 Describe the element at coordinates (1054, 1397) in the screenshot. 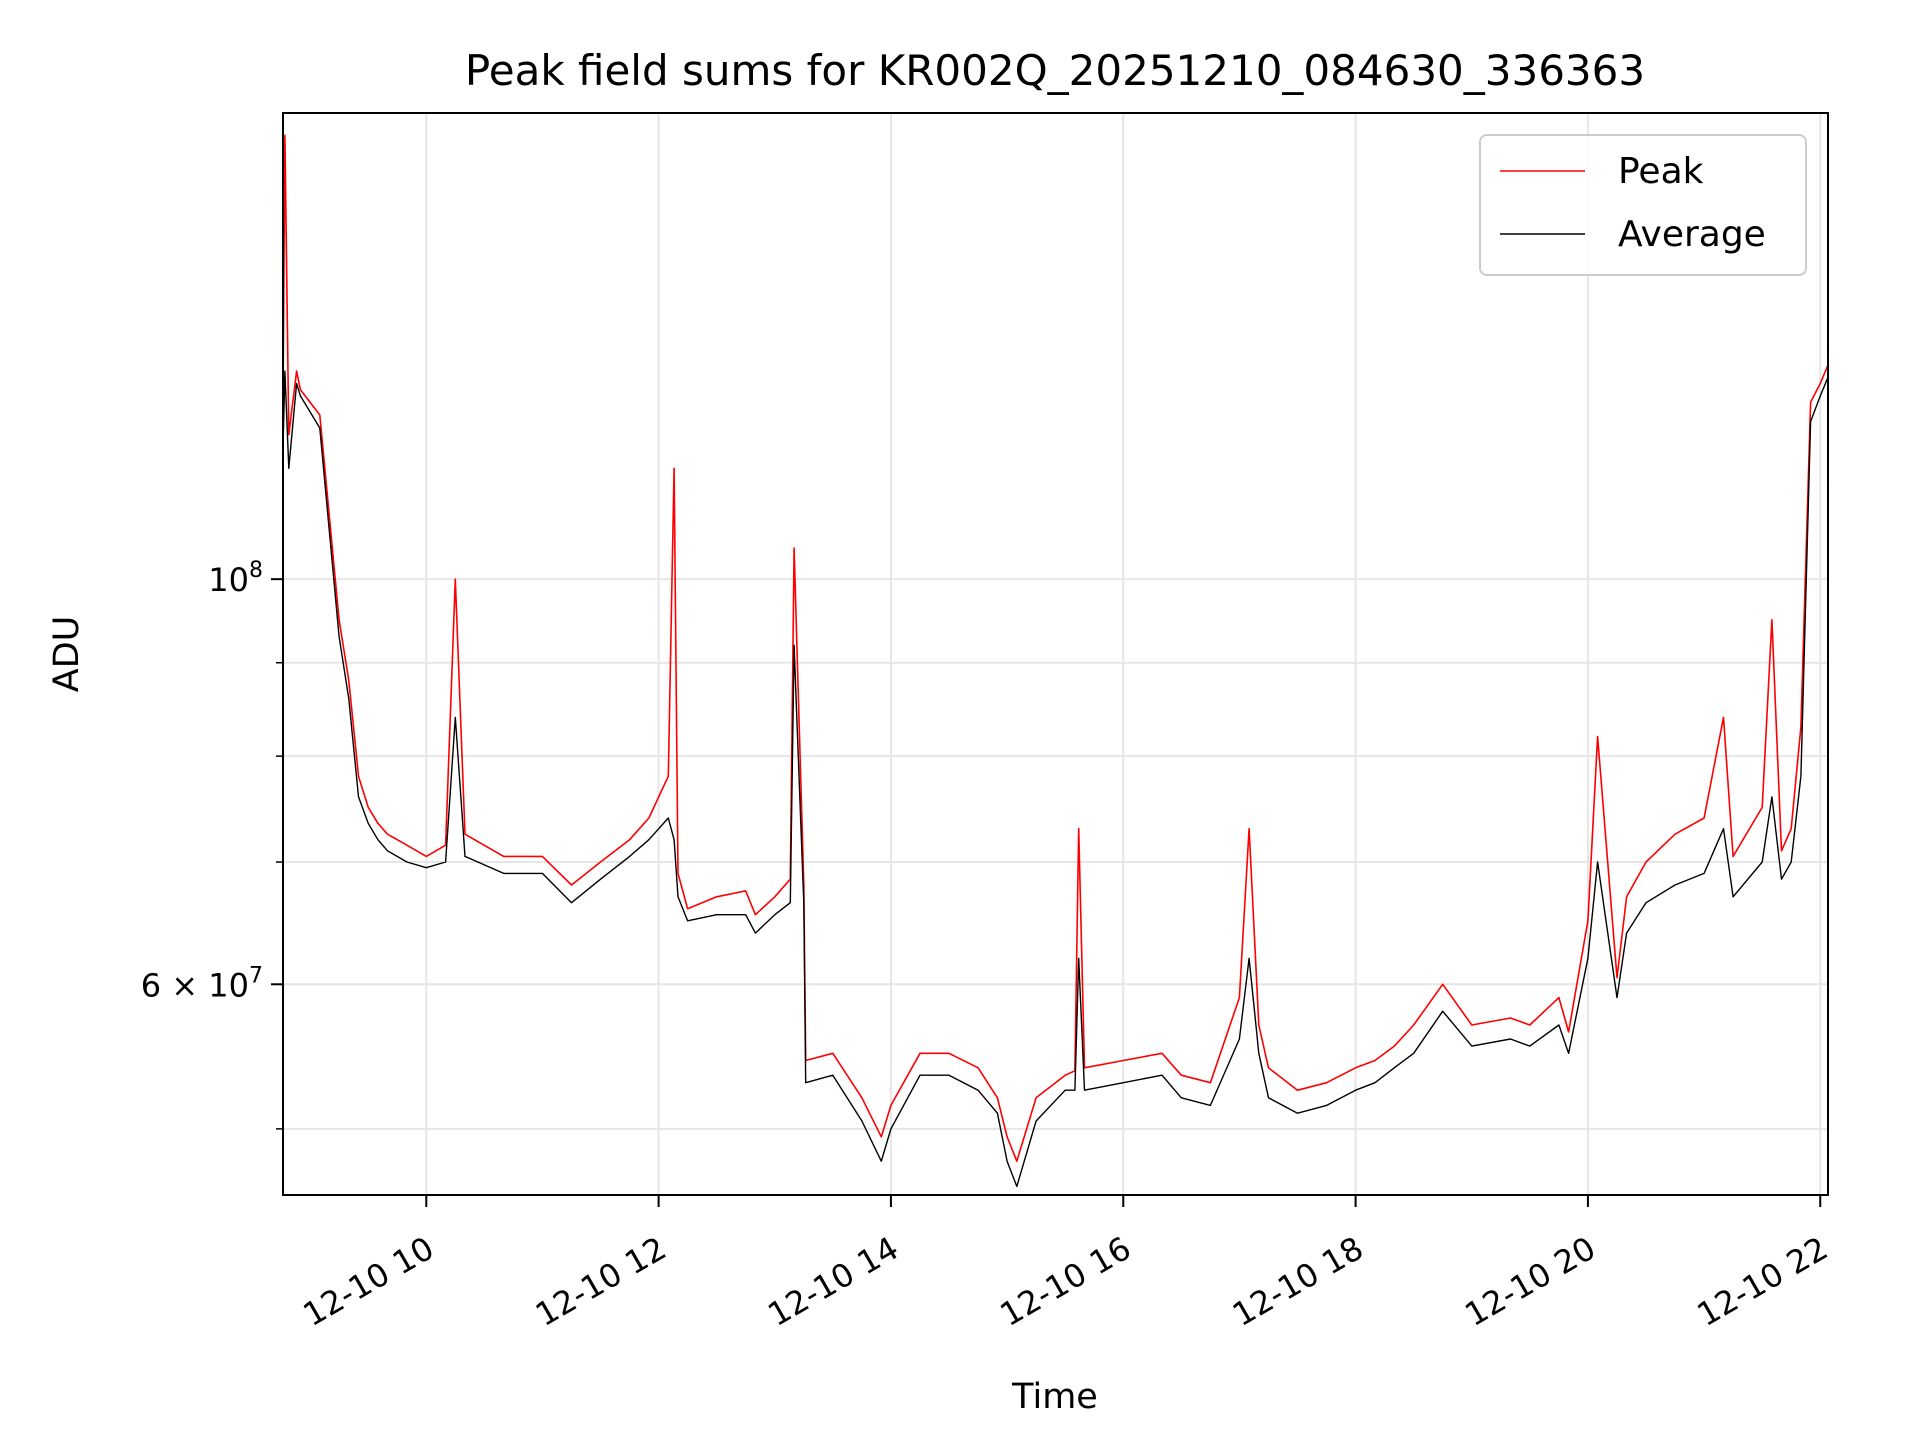

I see `x-axis-label: Time` at that location.